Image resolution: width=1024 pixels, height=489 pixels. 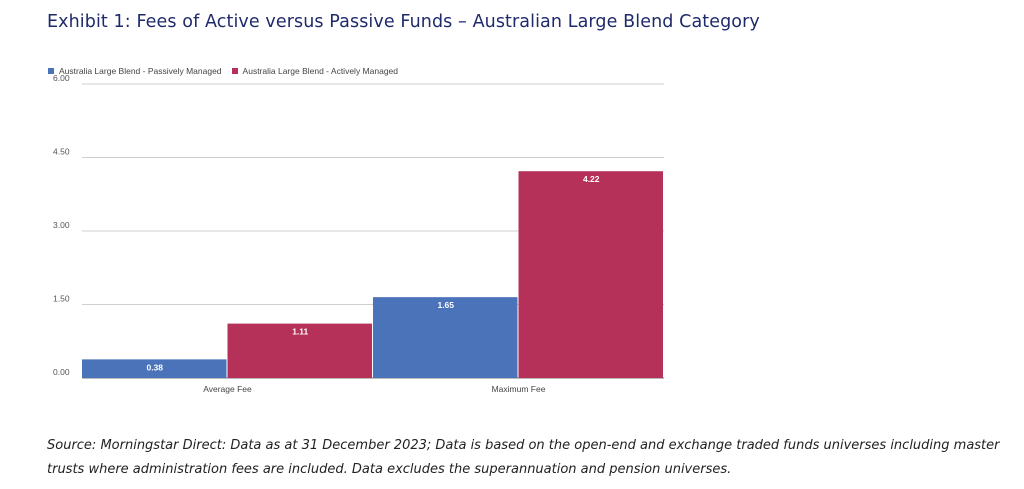 What do you see at coordinates (61, 152) in the screenshot?
I see `y-tick-label: 4.50` at bounding box center [61, 152].